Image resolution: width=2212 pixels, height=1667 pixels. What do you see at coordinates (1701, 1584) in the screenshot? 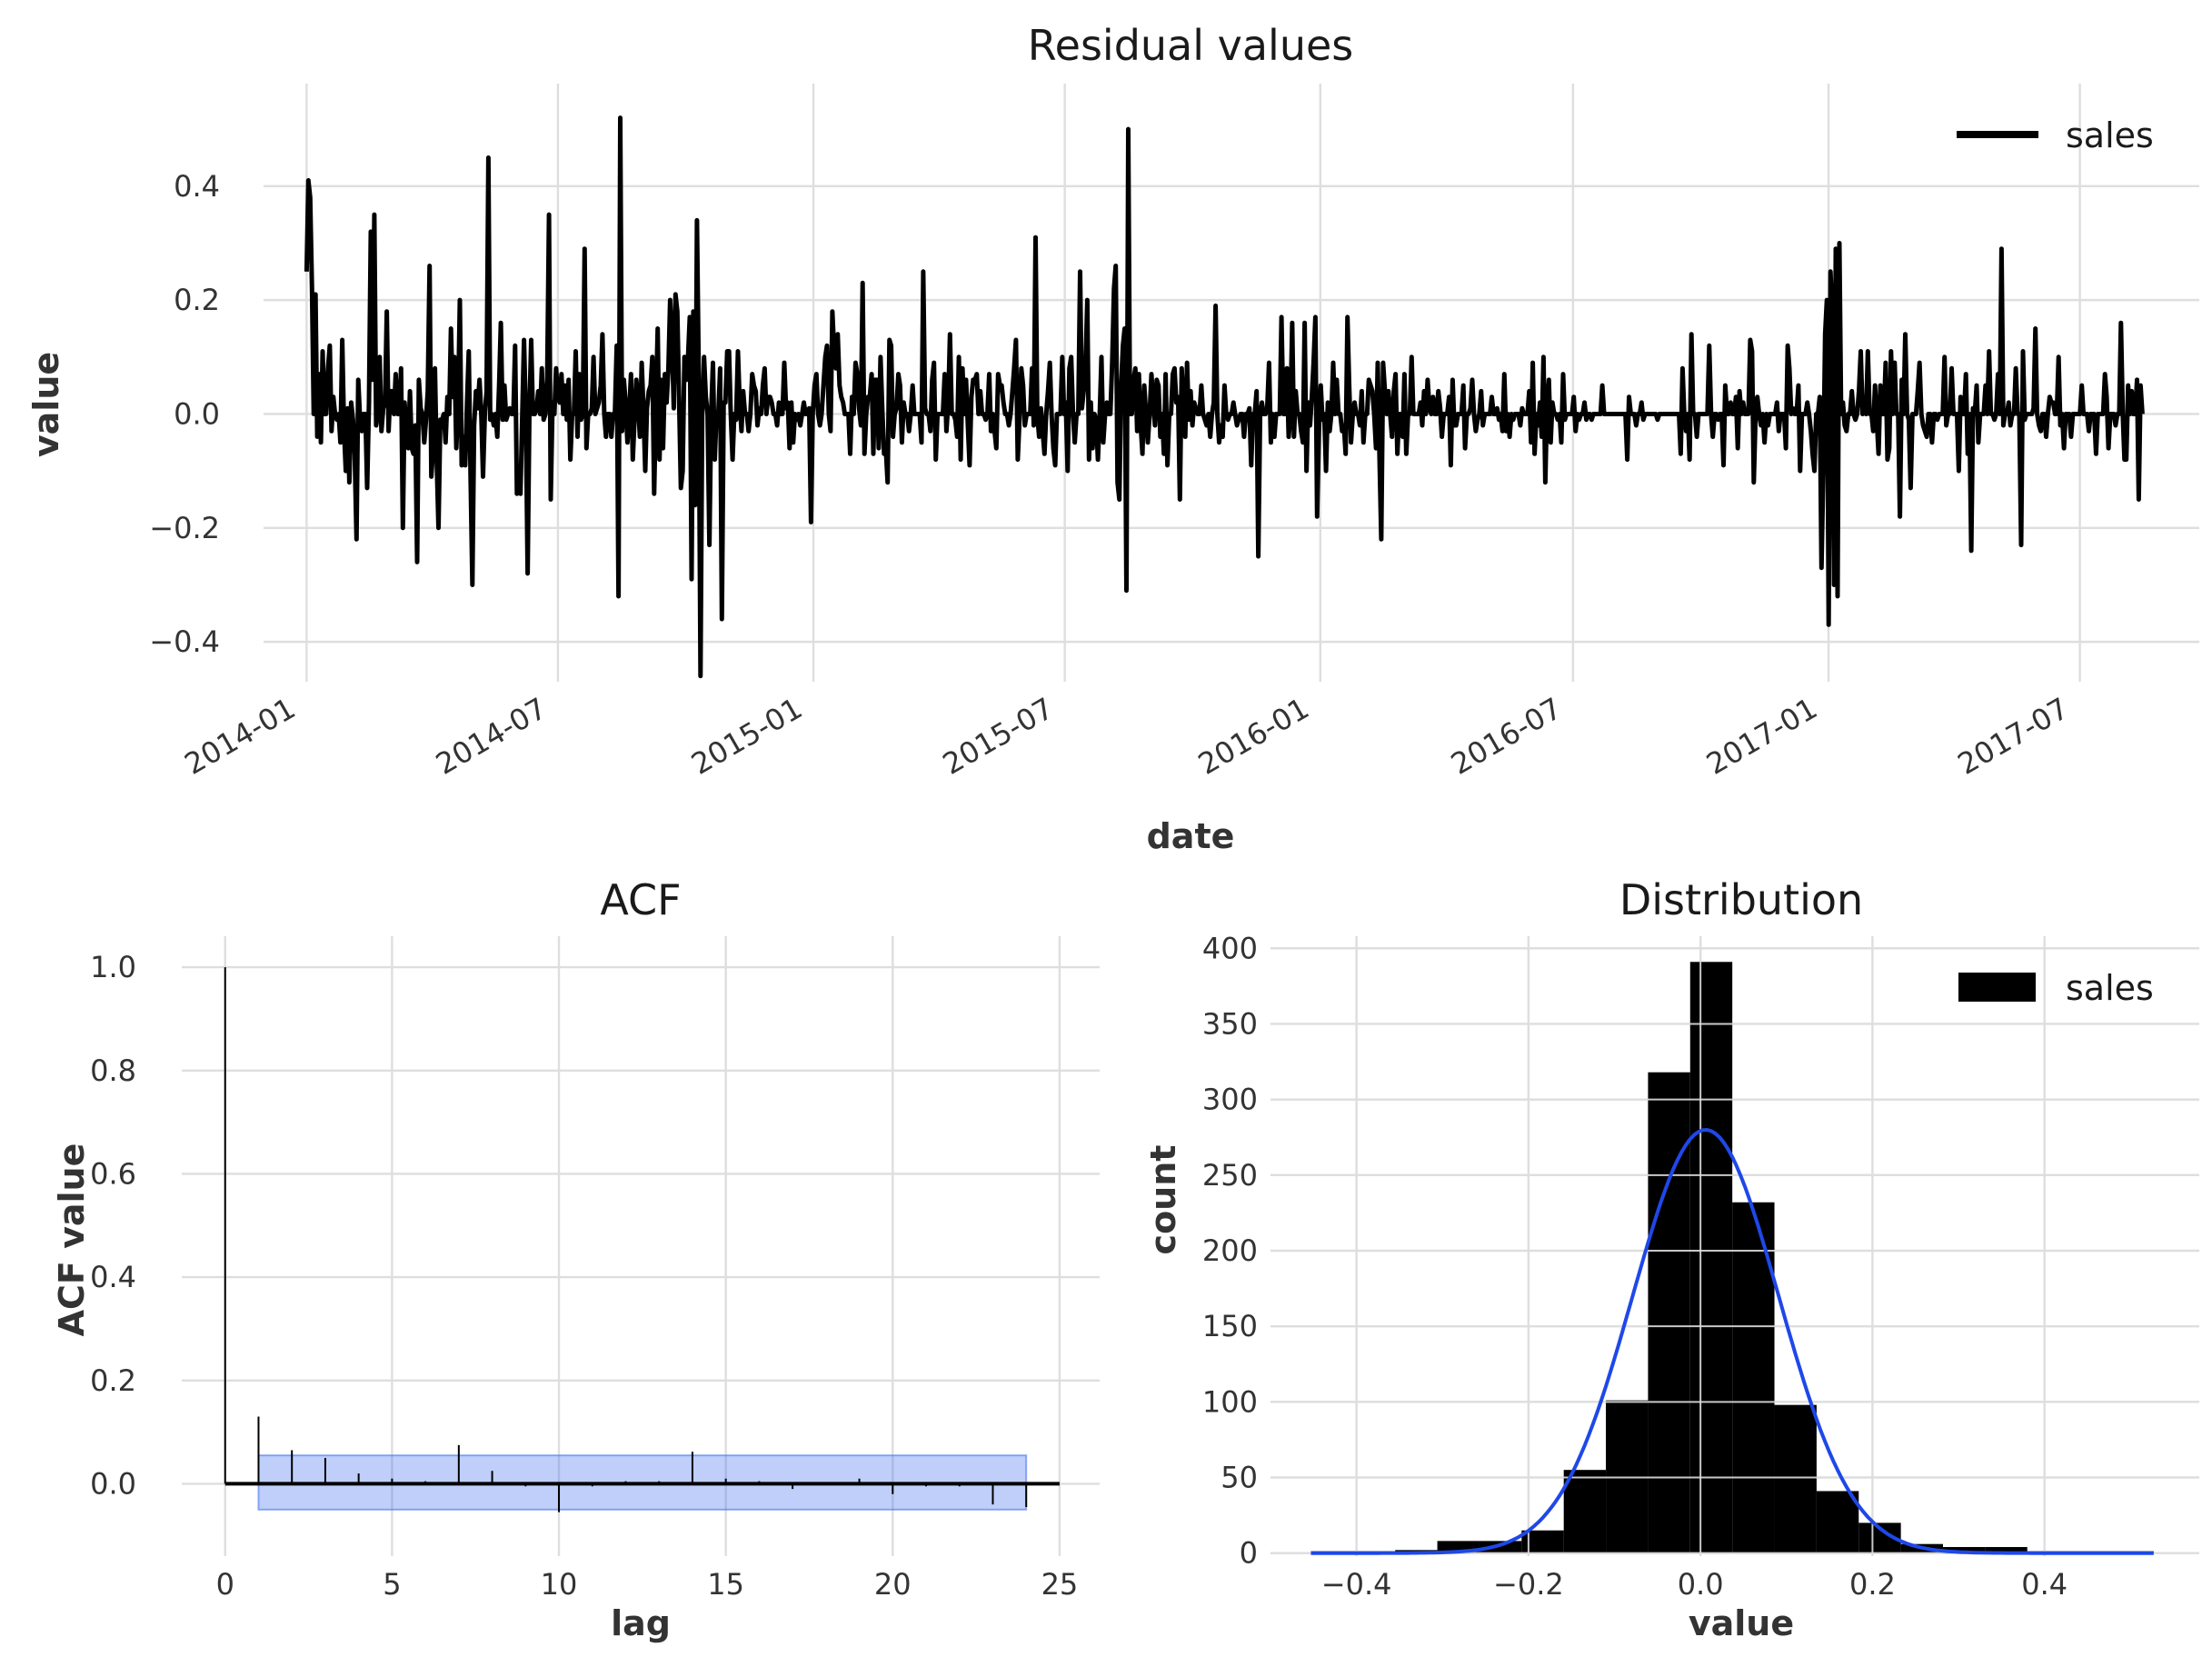
I see `distribution-x-tick-label: 0.0` at bounding box center [1701, 1584].